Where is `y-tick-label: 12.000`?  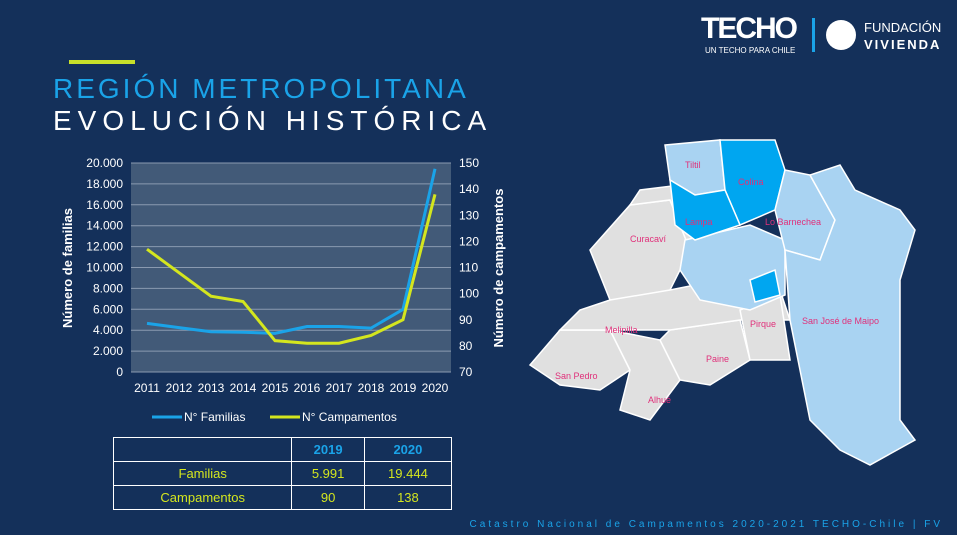 y-tick-label: 12.000 is located at coordinates (104, 247).